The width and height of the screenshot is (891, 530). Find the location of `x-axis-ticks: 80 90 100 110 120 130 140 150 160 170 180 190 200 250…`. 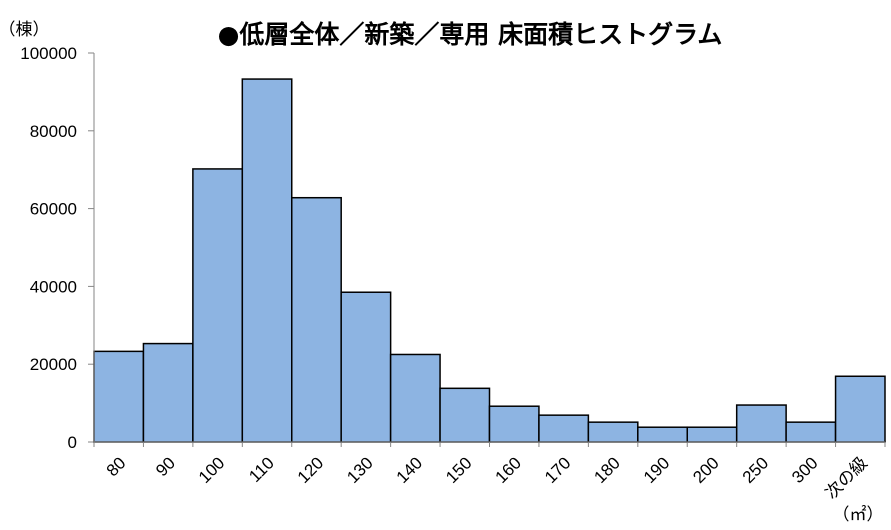

x-axis-ticks: 80 90 100 110 120 130 140 150 160 170 180 190 200 250… is located at coordinates (489, 472).